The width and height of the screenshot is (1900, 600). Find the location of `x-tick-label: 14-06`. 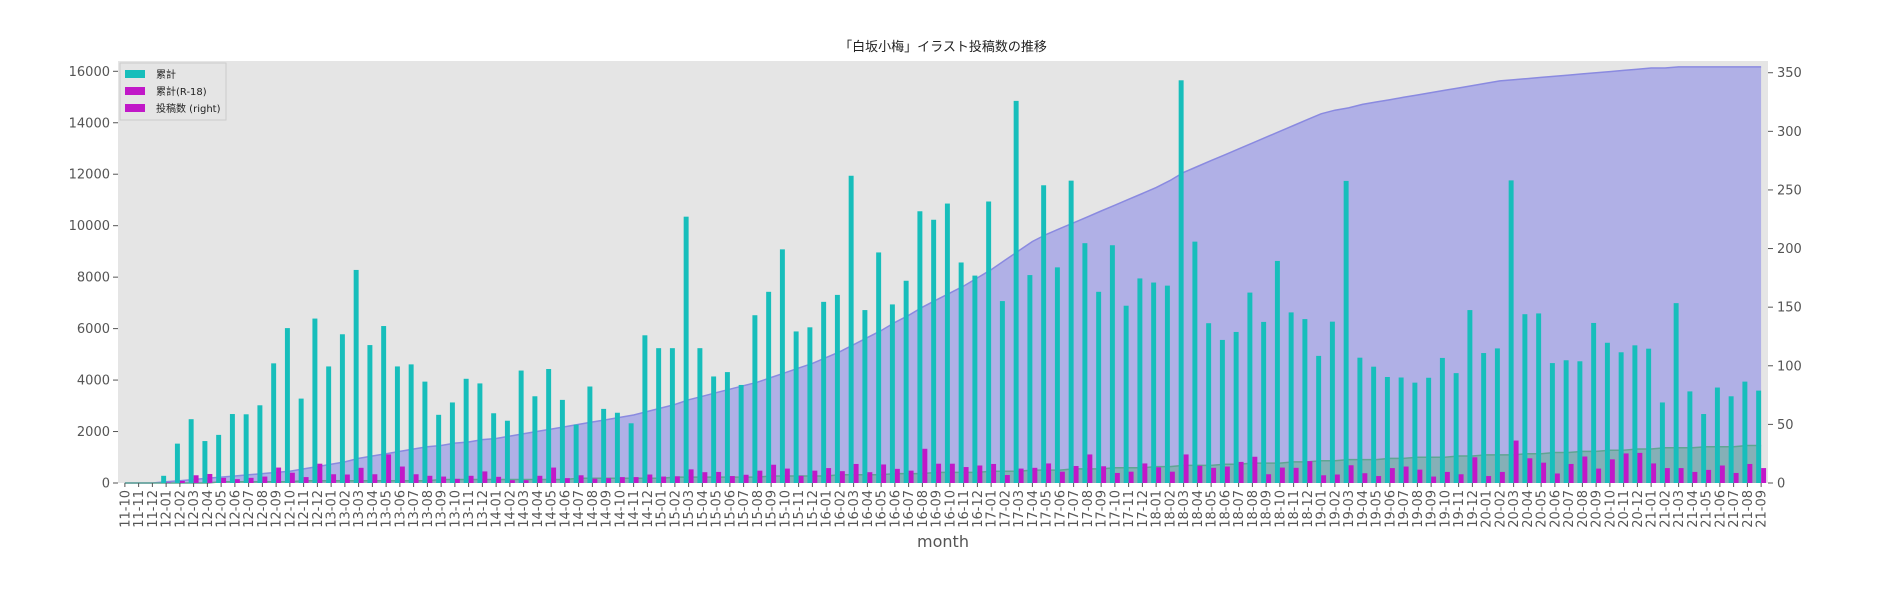

x-tick-label: 14-06 is located at coordinates (565, 509).